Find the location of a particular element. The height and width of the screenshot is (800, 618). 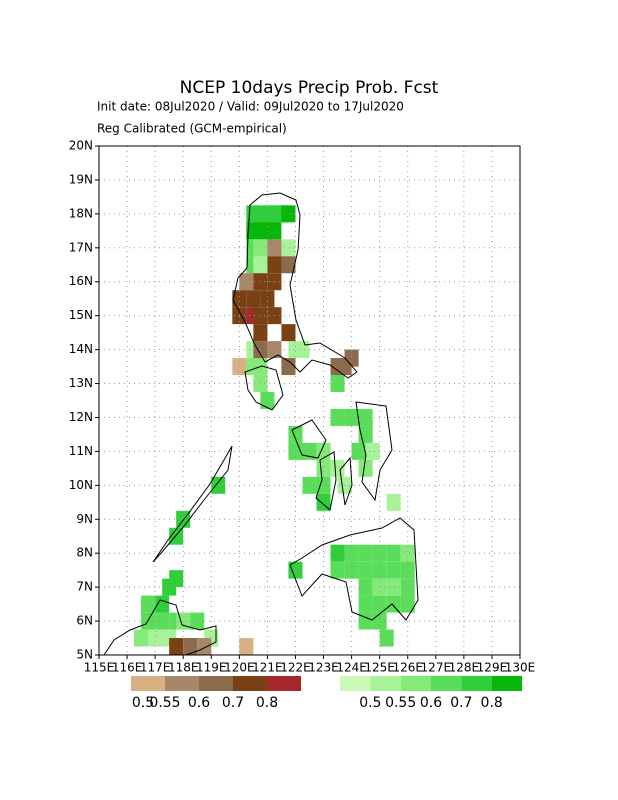

y-tick-label: 7N is located at coordinates (84, 587).